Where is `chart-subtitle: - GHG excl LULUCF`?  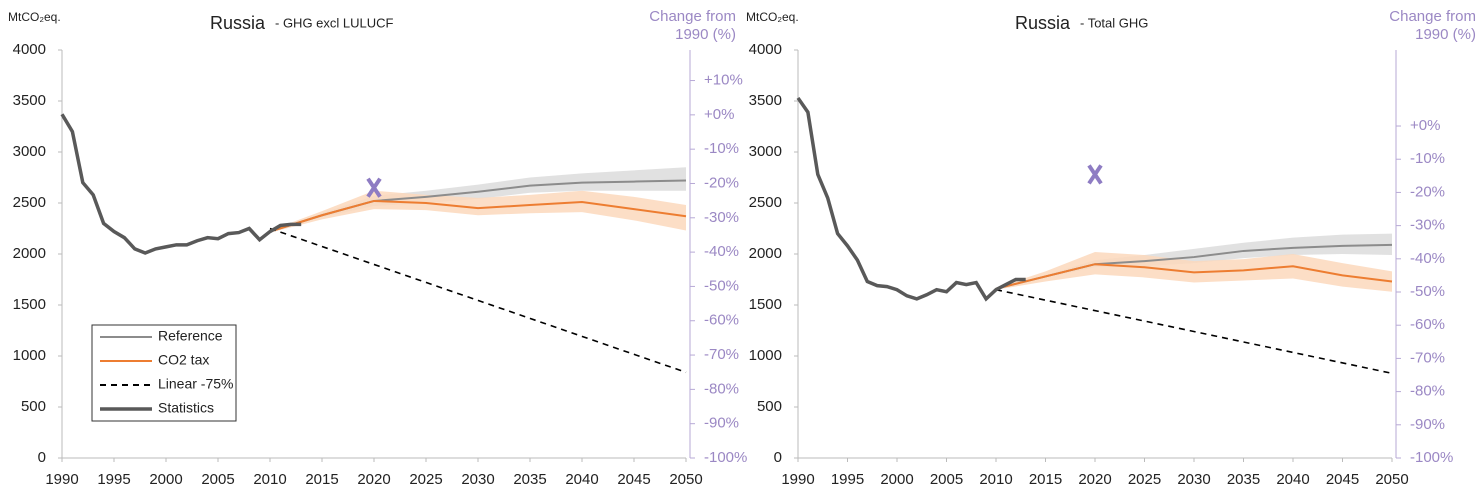 chart-subtitle: - GHG excl LULUCF is located at coordinates (334, 22).